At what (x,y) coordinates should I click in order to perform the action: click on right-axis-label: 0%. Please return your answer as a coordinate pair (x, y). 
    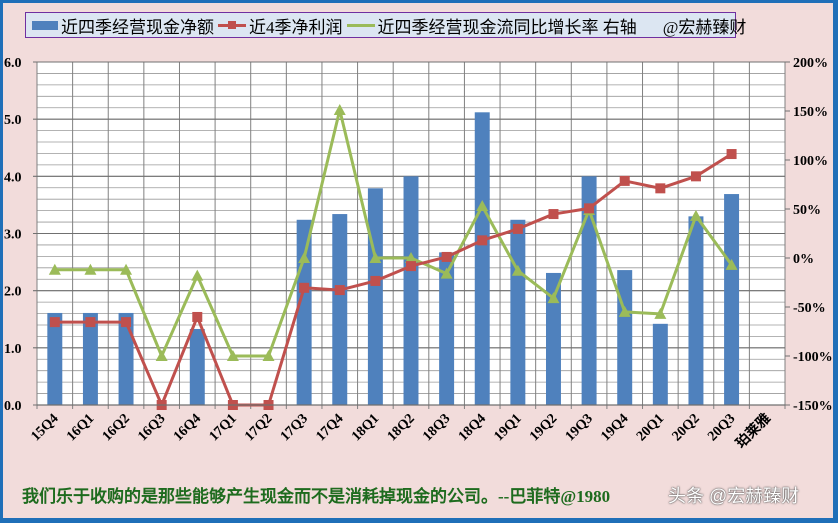
    Looking at the image, I should click on (803, 259).